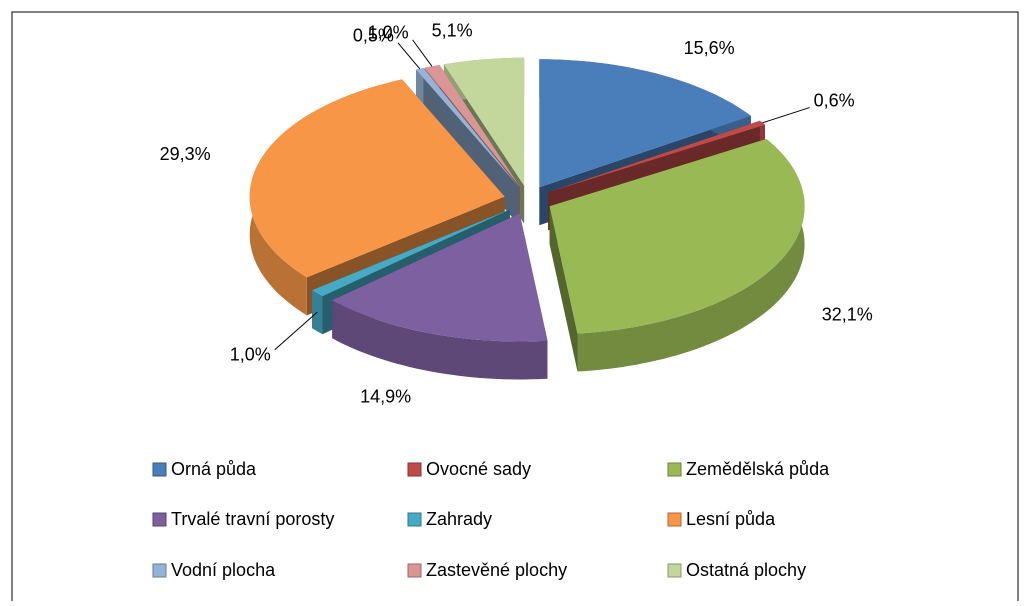 The height and width of the screenshot is (606, 1032). What do you see at coordinates (223, 570) in the screenshot?
I see `legend-label: Vodní plocha` at bounding box center [223, 570].